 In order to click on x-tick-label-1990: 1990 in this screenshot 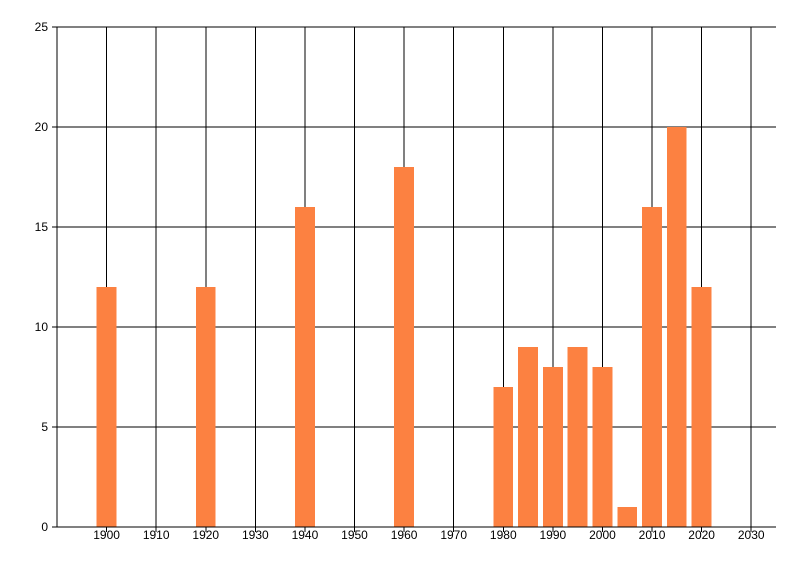, I will do `click(553, 535)`.